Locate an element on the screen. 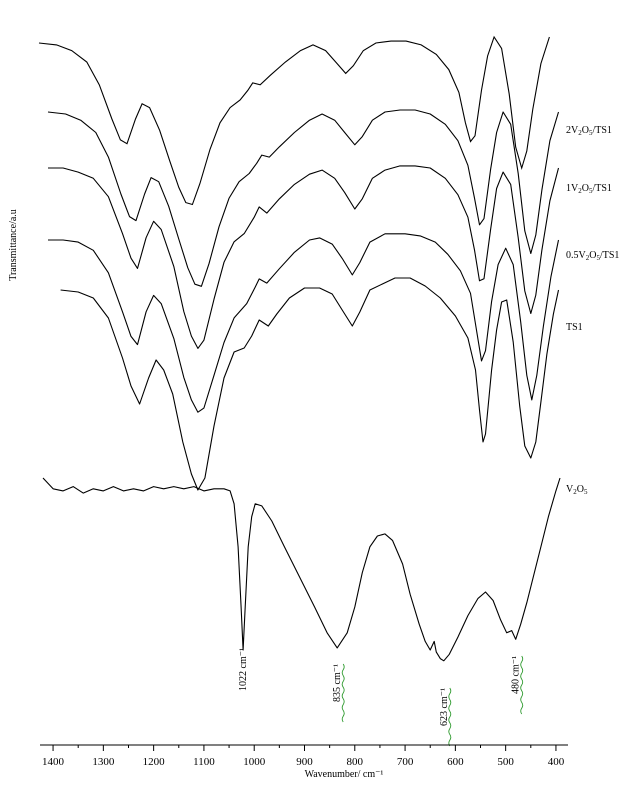 The image size is (631, 789). peak-annotations: 1022 cm⁻¹ 835 cm⁻¹ 623 cm⁻¹ 480 cm⁻¹ is located at coordinates (381, 697).